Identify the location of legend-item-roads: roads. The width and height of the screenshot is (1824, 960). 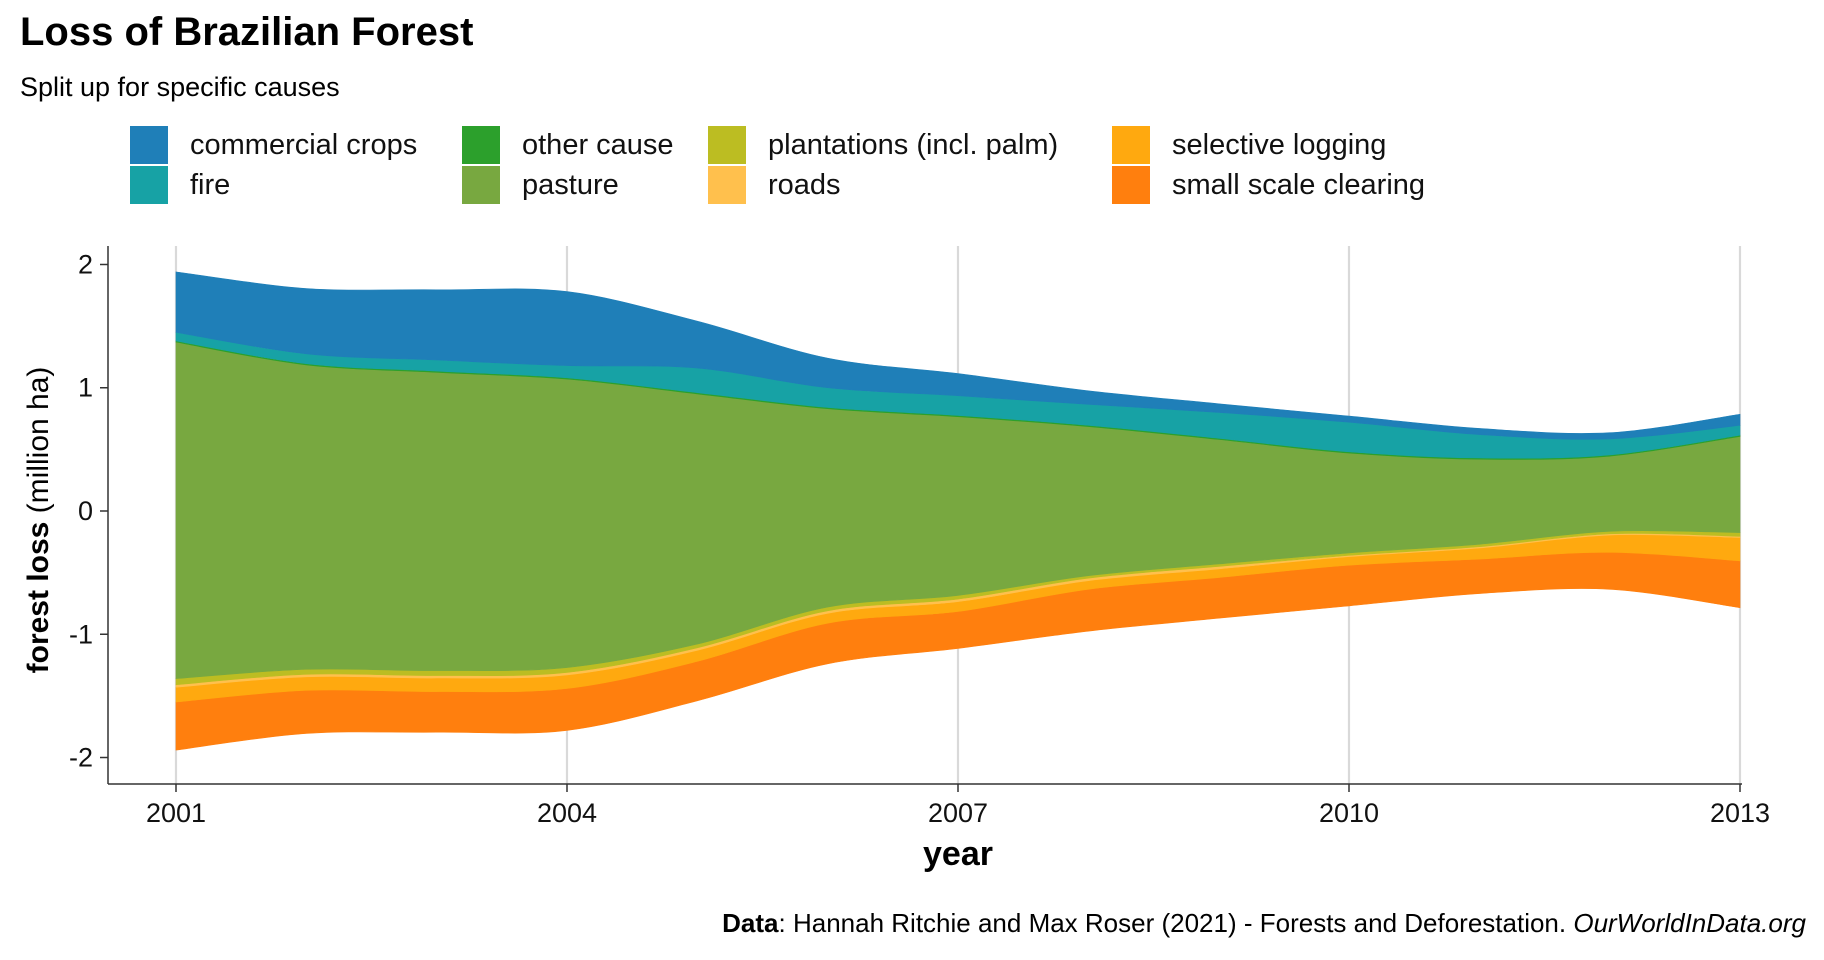
(774, 185).